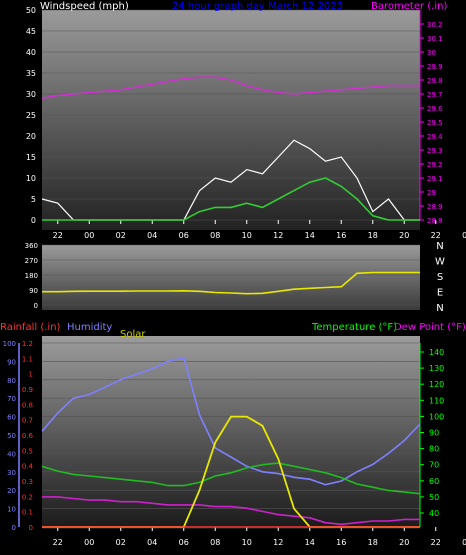  Describe the element at coordinates (435, 137) in the screenshot. I see `barometer-y-tick: 29.4` at that location.